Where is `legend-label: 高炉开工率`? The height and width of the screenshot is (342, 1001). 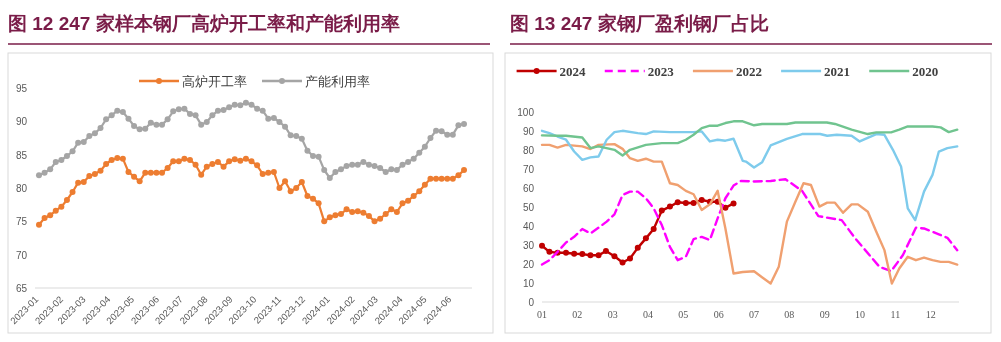 legend-label: 高炉开工率 is located at coordinates (214, 81).